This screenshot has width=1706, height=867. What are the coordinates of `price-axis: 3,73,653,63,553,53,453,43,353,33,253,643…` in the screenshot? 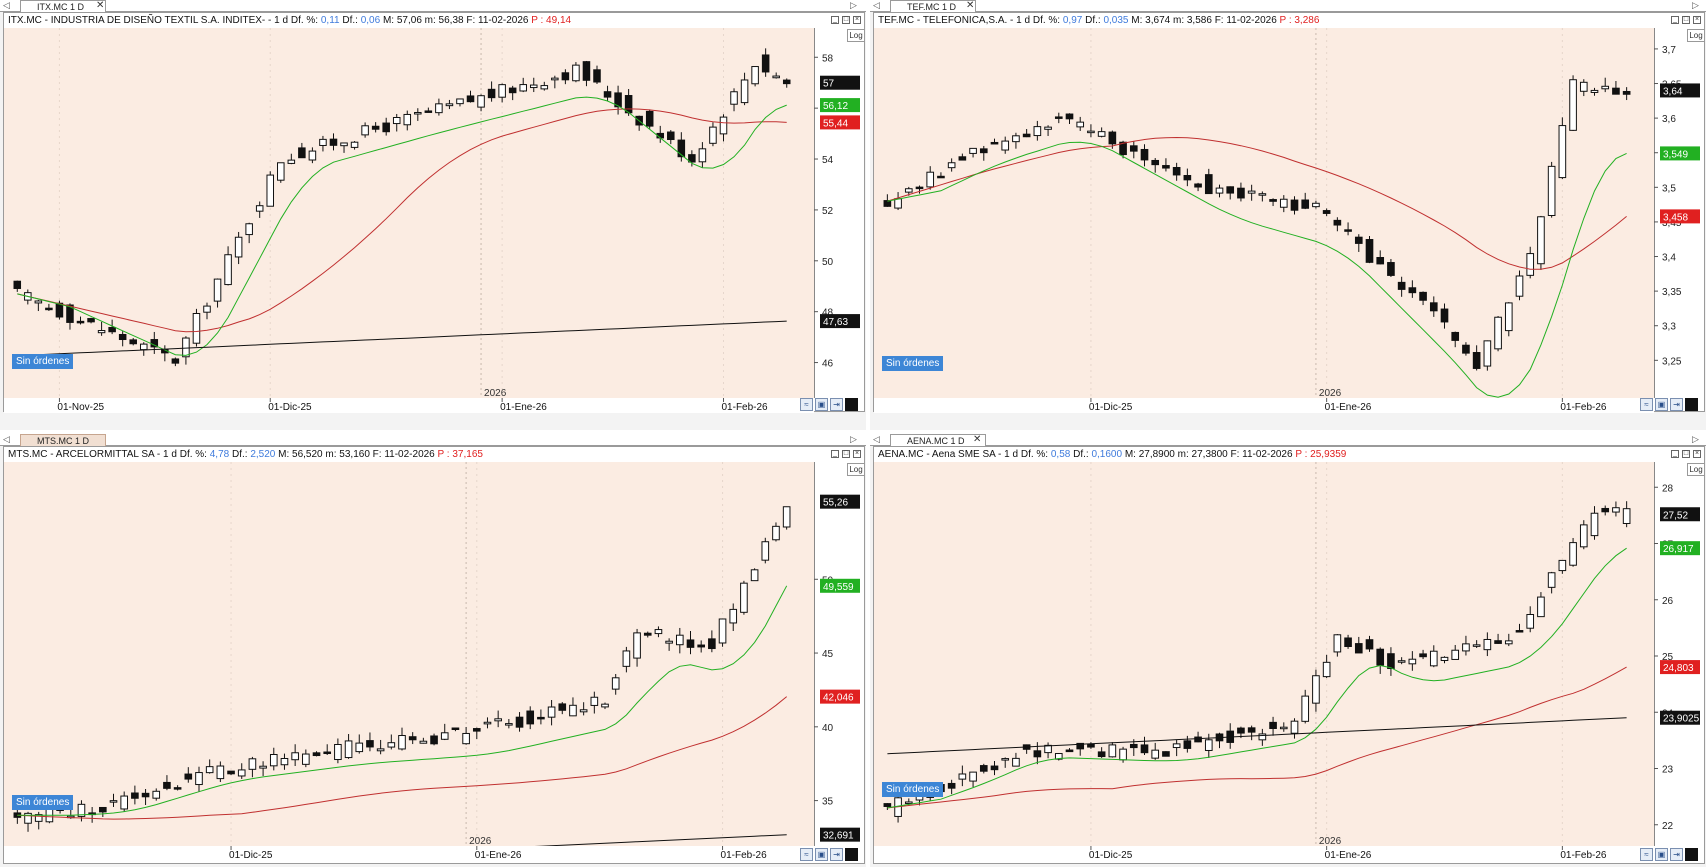 It's located at (1679, 213).